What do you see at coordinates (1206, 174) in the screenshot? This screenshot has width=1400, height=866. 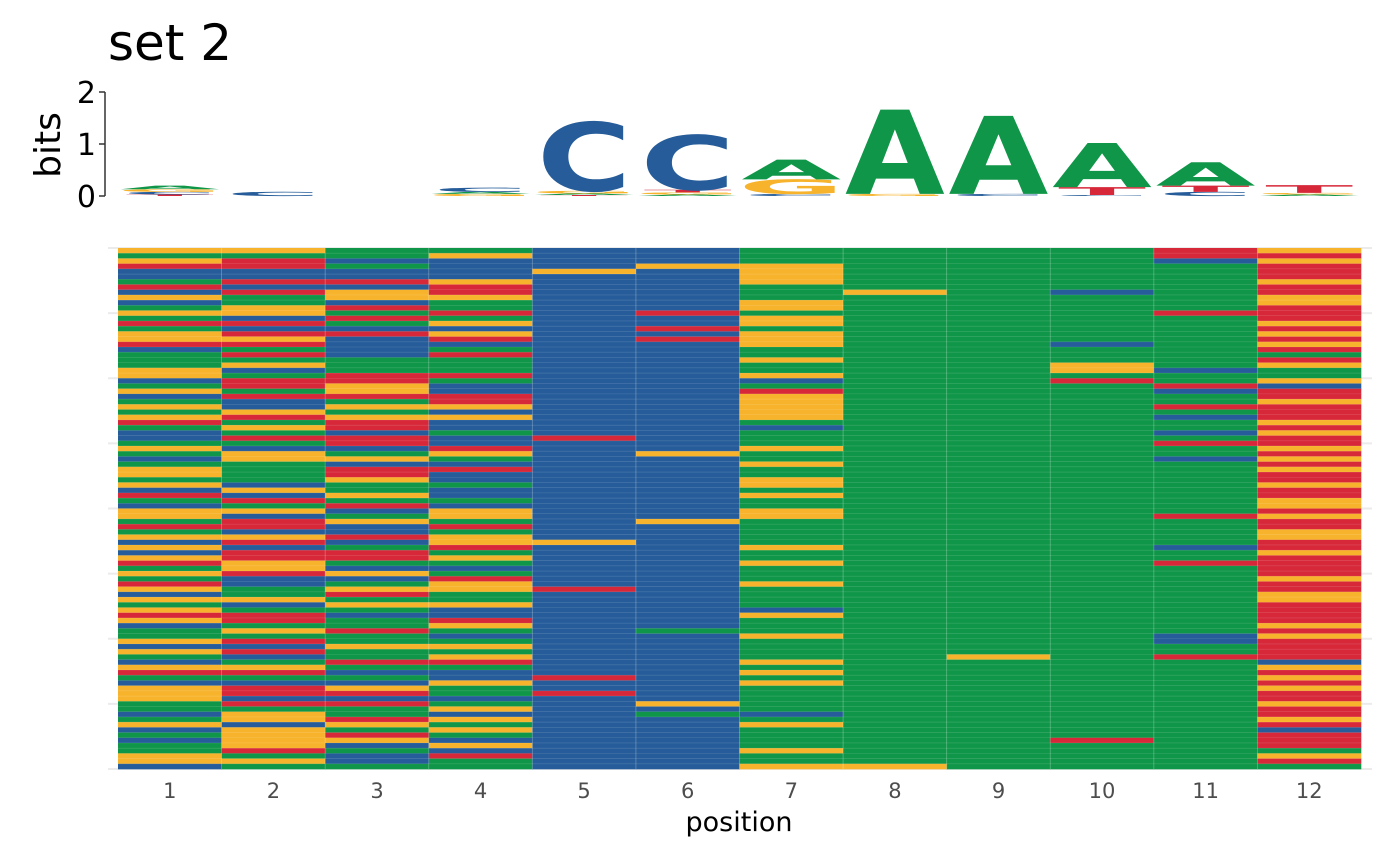 I see `logo-letter-A: A` at bounding box center [1206, 174].